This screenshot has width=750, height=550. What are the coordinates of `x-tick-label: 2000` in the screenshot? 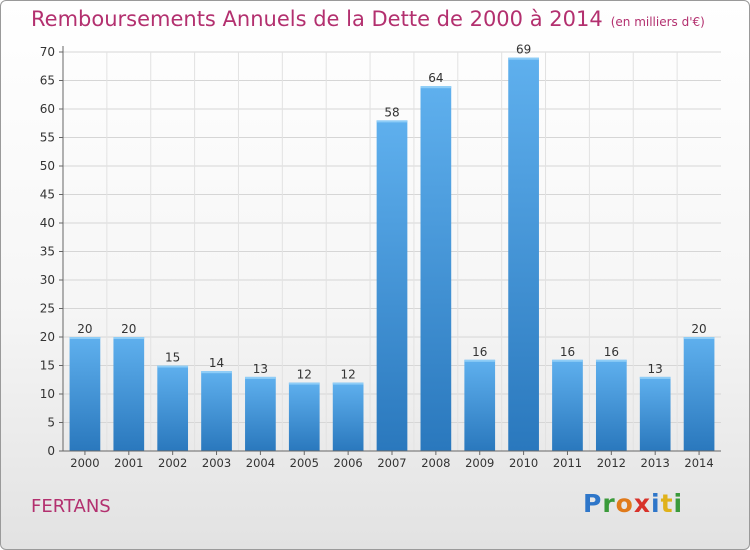 It's located at (84, 463).